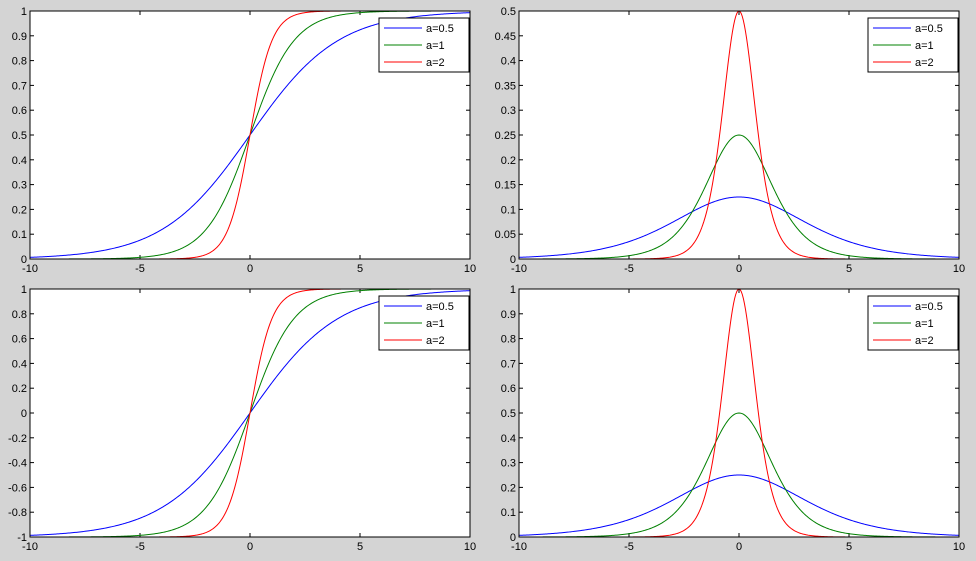 This screenshot has height=561, width=976. Describe the element at coordinates (17, 464) in the screenshot. I see `y-tick-label: -0.4` at that location.